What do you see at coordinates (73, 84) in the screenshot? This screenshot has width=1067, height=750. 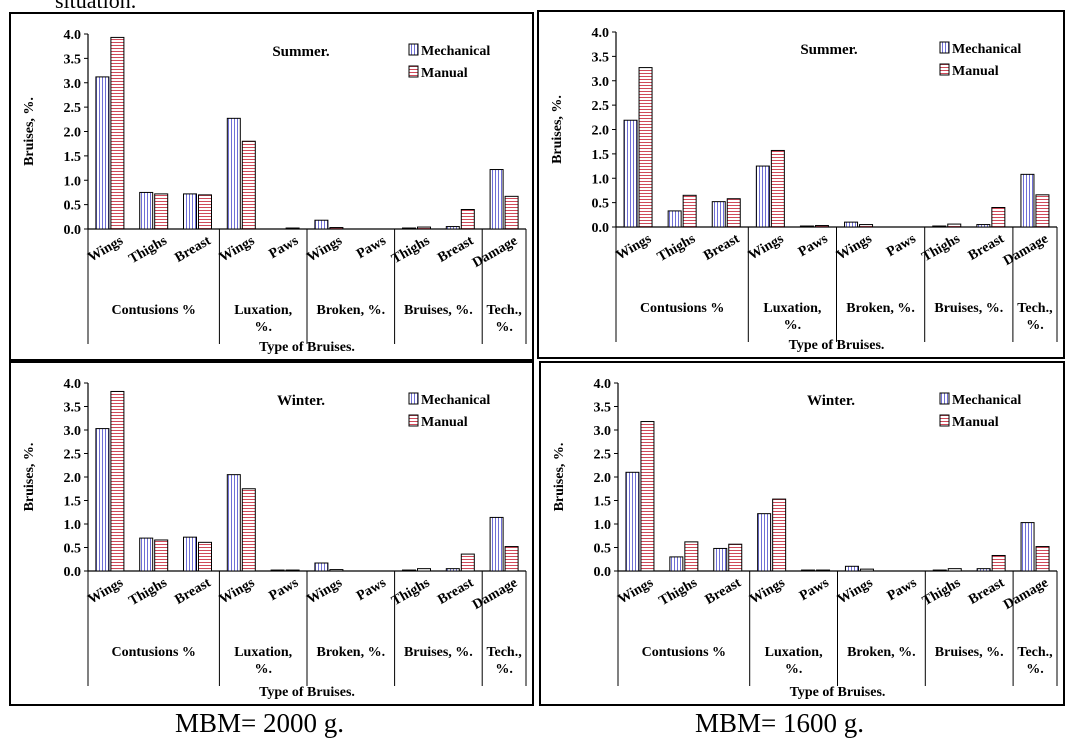 I see `y-tick-label: 3.0` at bounding box center [73, 84].